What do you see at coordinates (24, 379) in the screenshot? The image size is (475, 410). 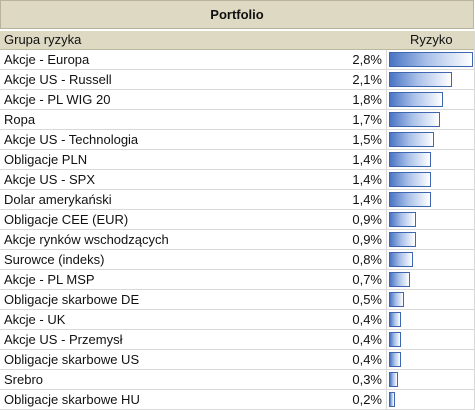 I see `risk-group-name: Srebro` at bounding box center [24, 379].